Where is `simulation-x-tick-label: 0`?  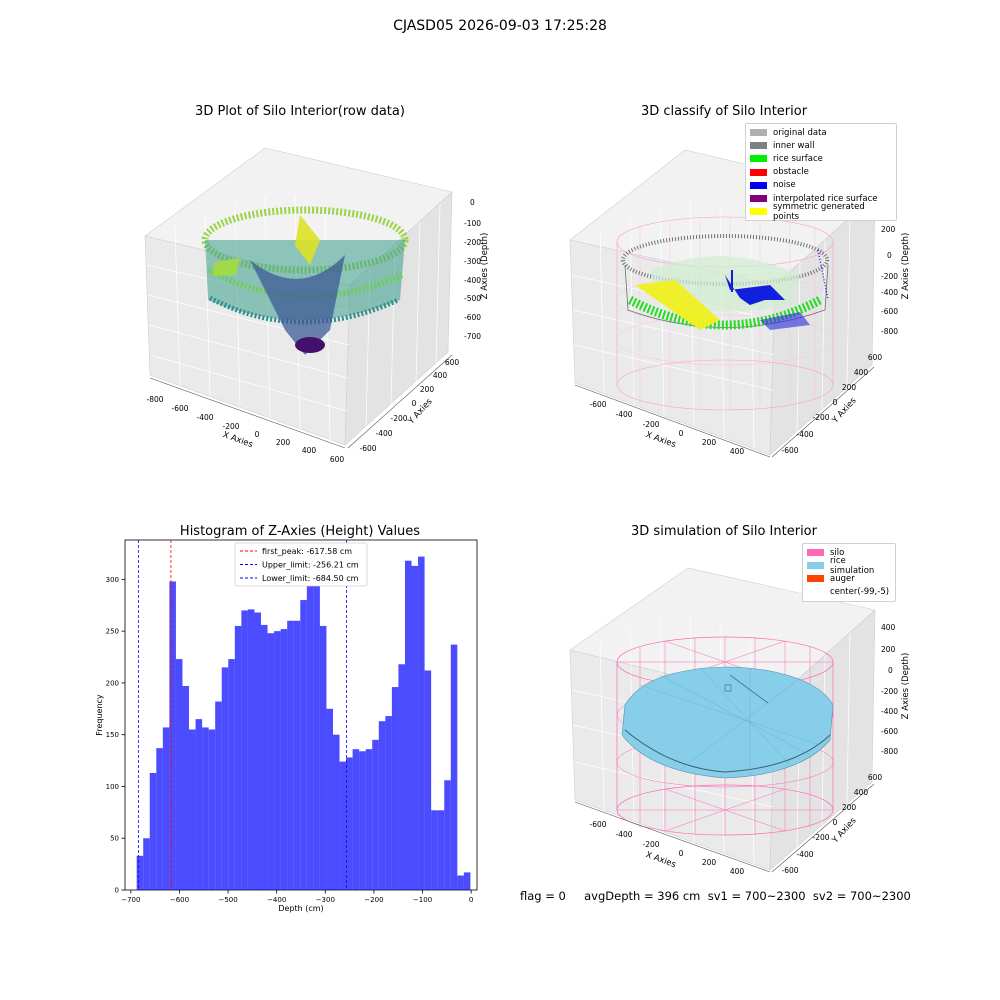
simulation-x-tick-label: 0 is located at coordinates (681, 853).